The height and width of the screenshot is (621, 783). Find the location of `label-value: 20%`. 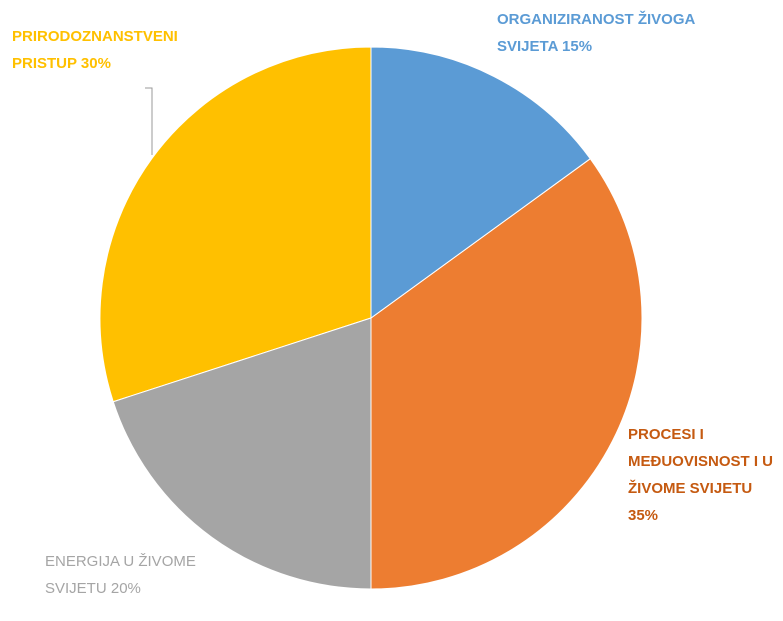

label-value: 20% is located at coordinates (125, 588).